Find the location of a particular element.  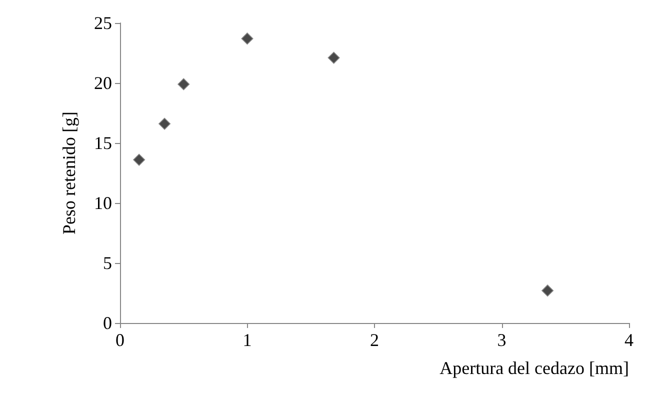

y-tick-label: 5 is located at coordinates (107, 263).